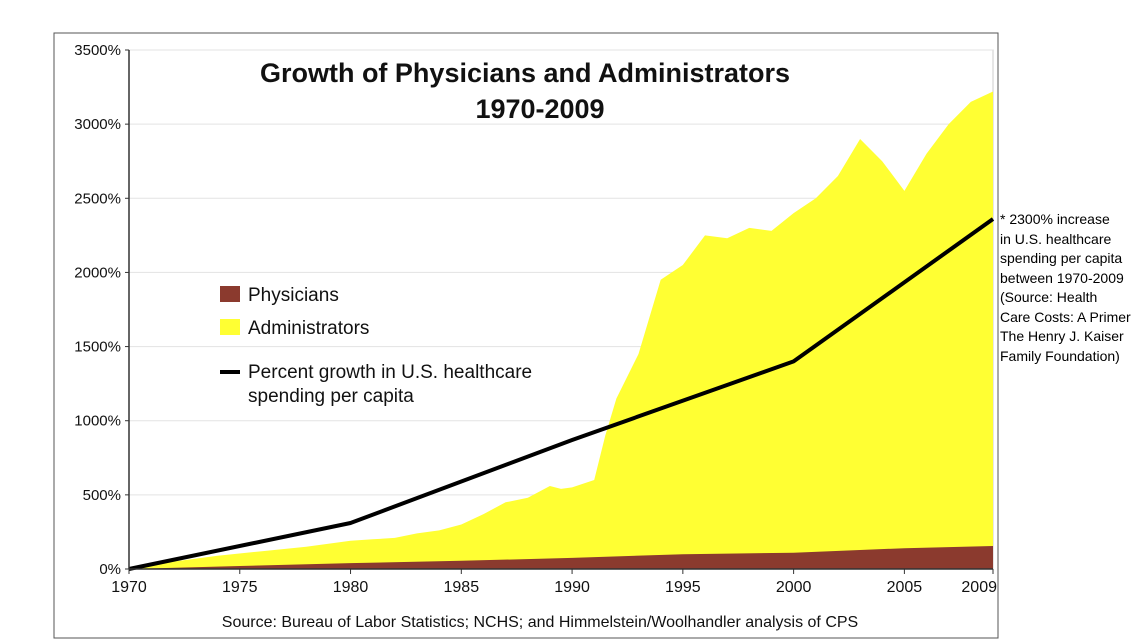  Describe the element at coordinates (1056, 238) in the screenshot. I see `side-note-line: in U.S. healthcare` at that location.